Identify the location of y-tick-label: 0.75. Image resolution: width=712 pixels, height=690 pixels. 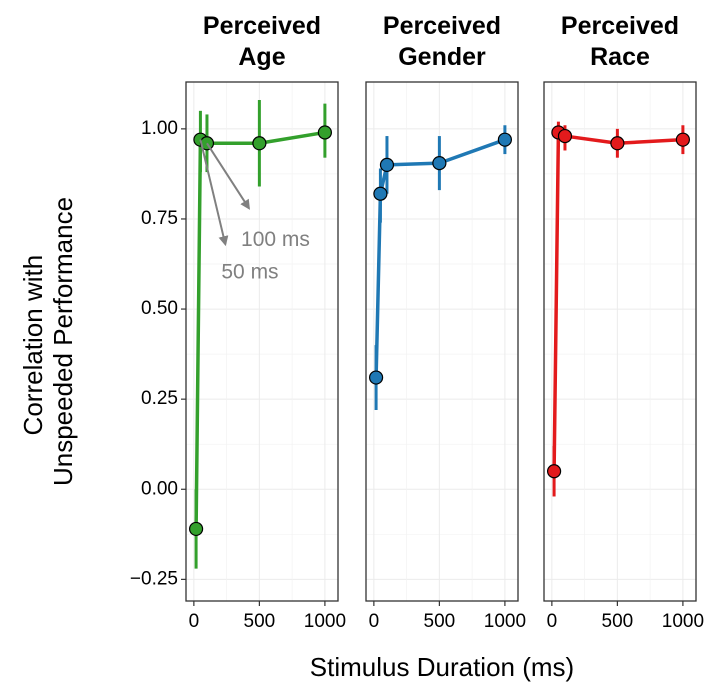
(159, 218).